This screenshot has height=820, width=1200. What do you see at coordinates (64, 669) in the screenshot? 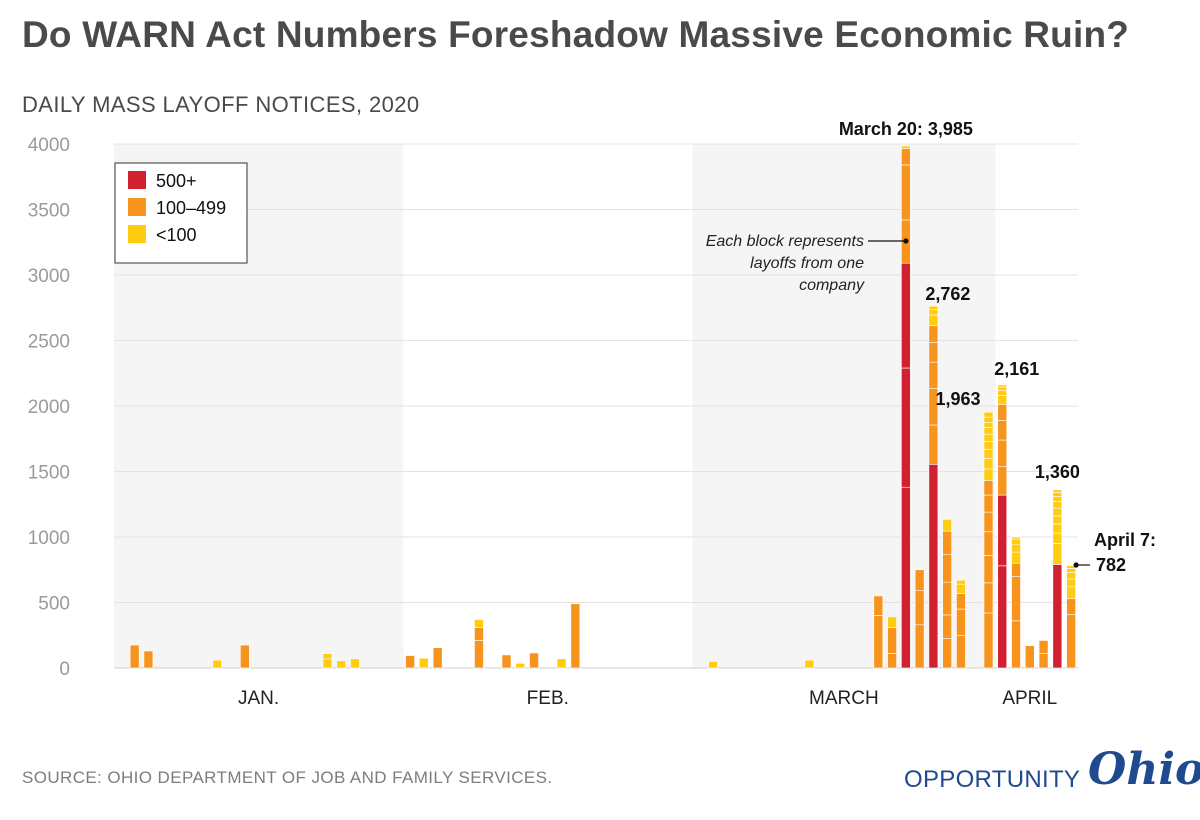
I see `y-tick-label-0: 0` at bounding box center [64, 669].